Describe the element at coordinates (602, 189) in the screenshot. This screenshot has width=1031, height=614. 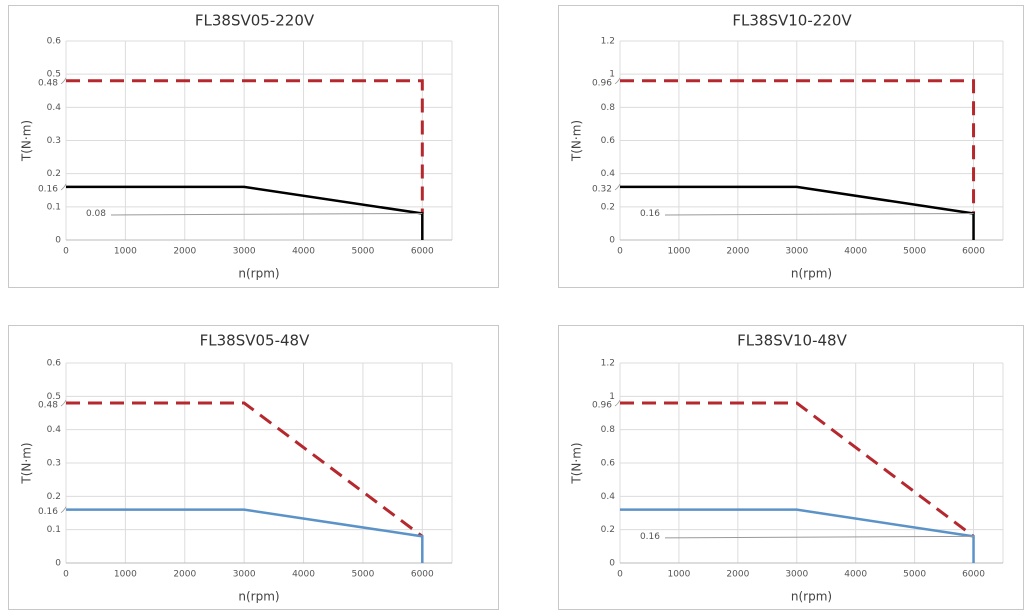
I see `axis-mark-label: 0.32` at that location.